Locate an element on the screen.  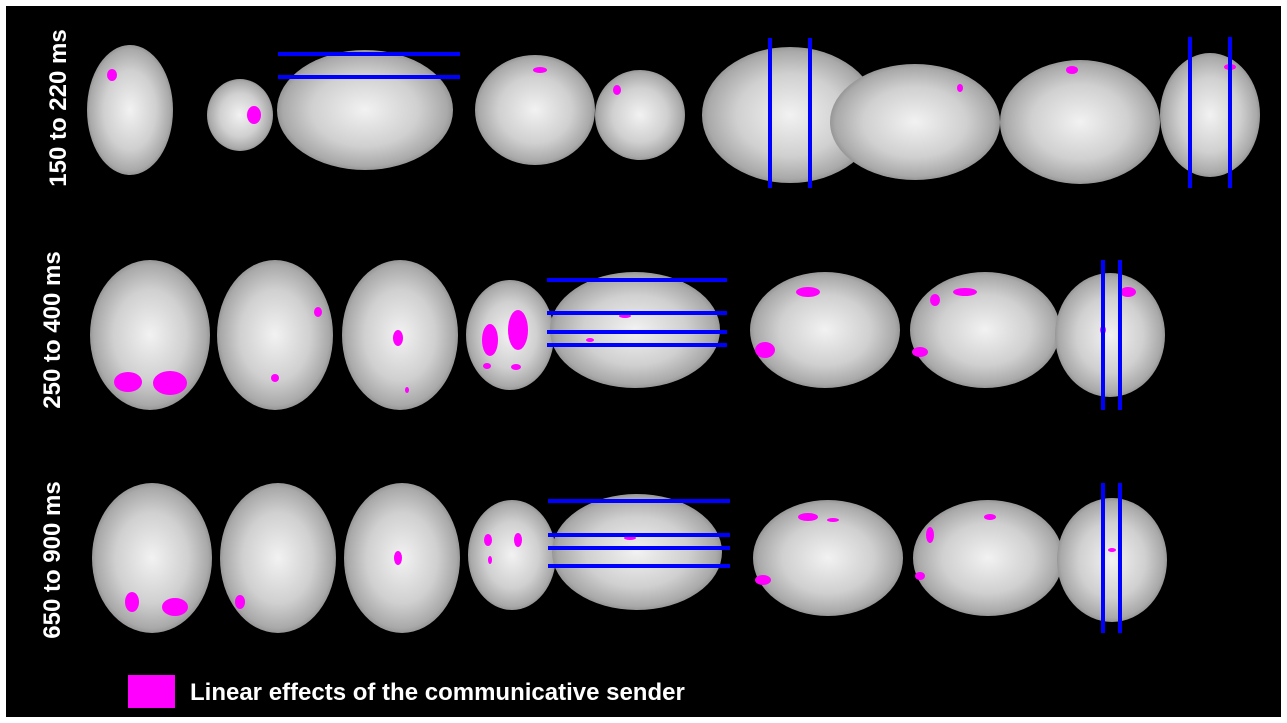
row-label: 650 to 900 ms is located at coordinates (52, 559).